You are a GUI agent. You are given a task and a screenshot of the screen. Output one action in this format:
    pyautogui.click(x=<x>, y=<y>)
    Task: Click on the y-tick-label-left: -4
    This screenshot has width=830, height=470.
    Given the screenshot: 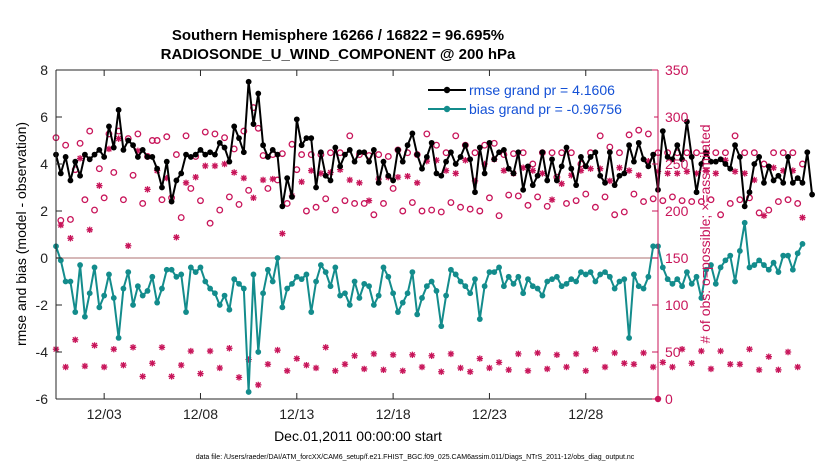 What is the action you would take?
    pyautogui.click(x=42, y=352)
    